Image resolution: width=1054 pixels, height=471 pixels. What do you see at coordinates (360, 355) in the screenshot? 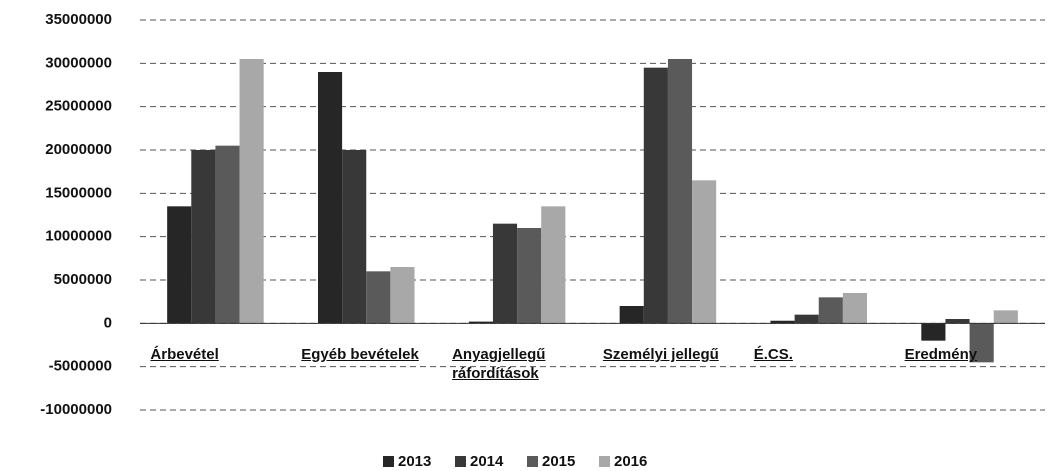
I see `x-tick-label: Egyéb bevételek` at bounding box center [360, 355].